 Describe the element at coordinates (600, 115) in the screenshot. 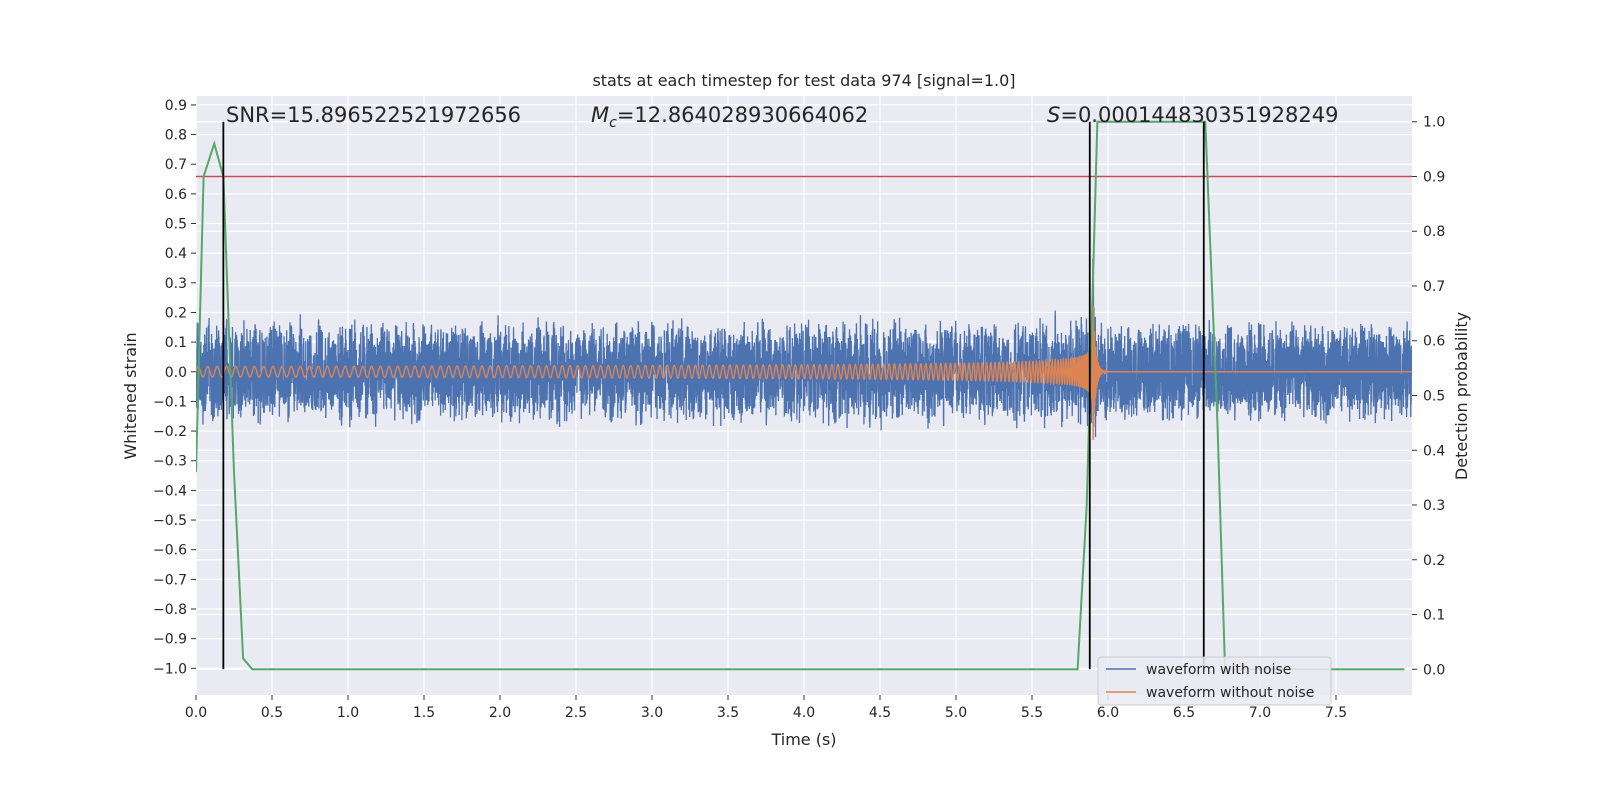

I see `chirp-mass-symbol: M` at that location.